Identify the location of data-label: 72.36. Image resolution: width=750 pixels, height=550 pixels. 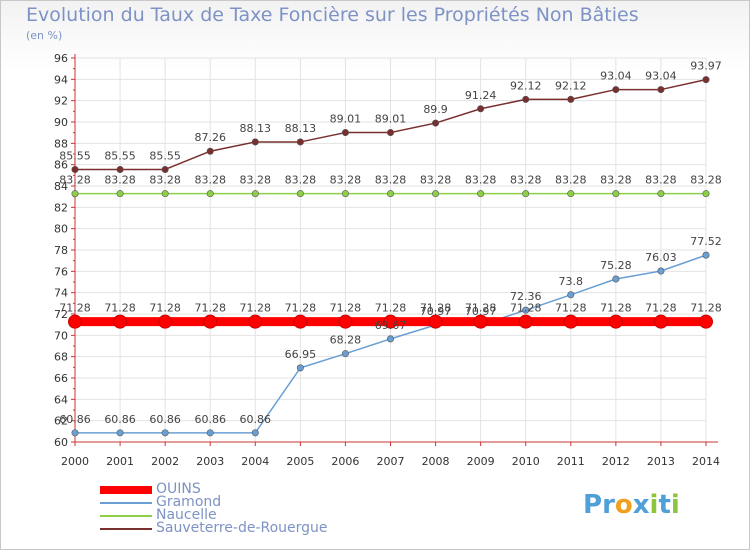
(526, 296).